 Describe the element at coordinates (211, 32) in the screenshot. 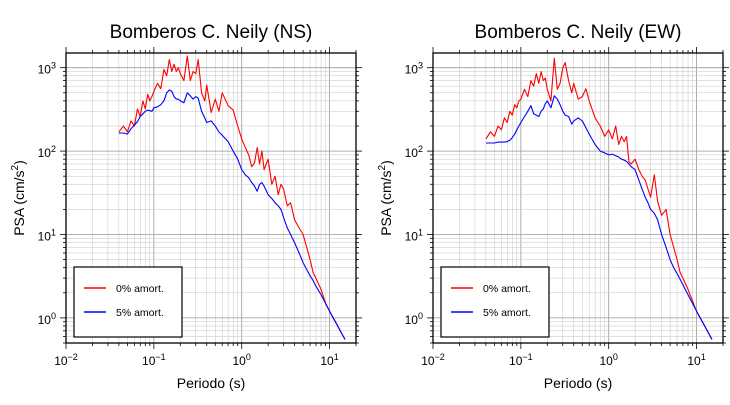

I see `chart-title: Bomberos C. Neily (NS)` at that location.